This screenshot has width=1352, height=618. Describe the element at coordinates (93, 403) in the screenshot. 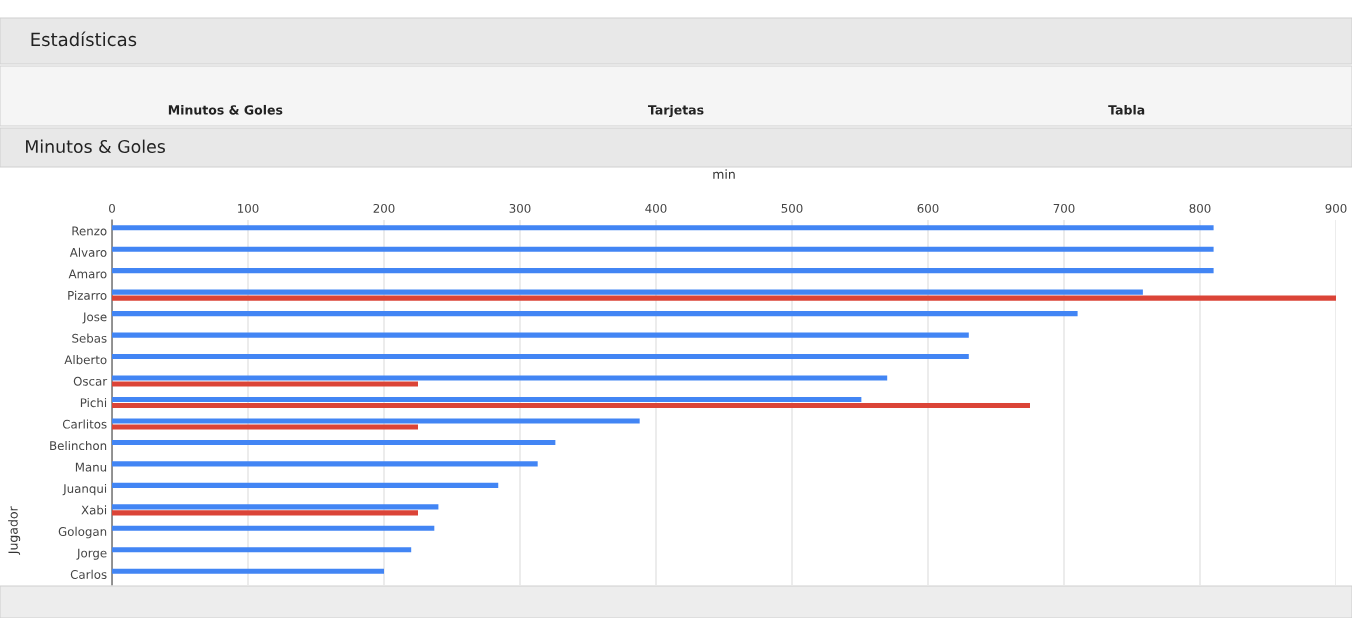

I see `y-tick-label: Pichi` at that location.